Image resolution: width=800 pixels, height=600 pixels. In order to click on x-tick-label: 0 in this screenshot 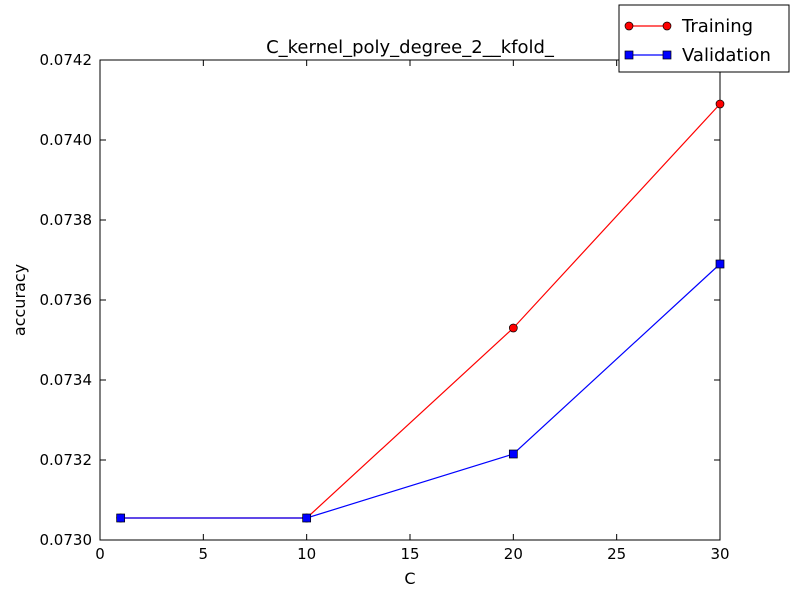, I will do `click(100, 554)`.